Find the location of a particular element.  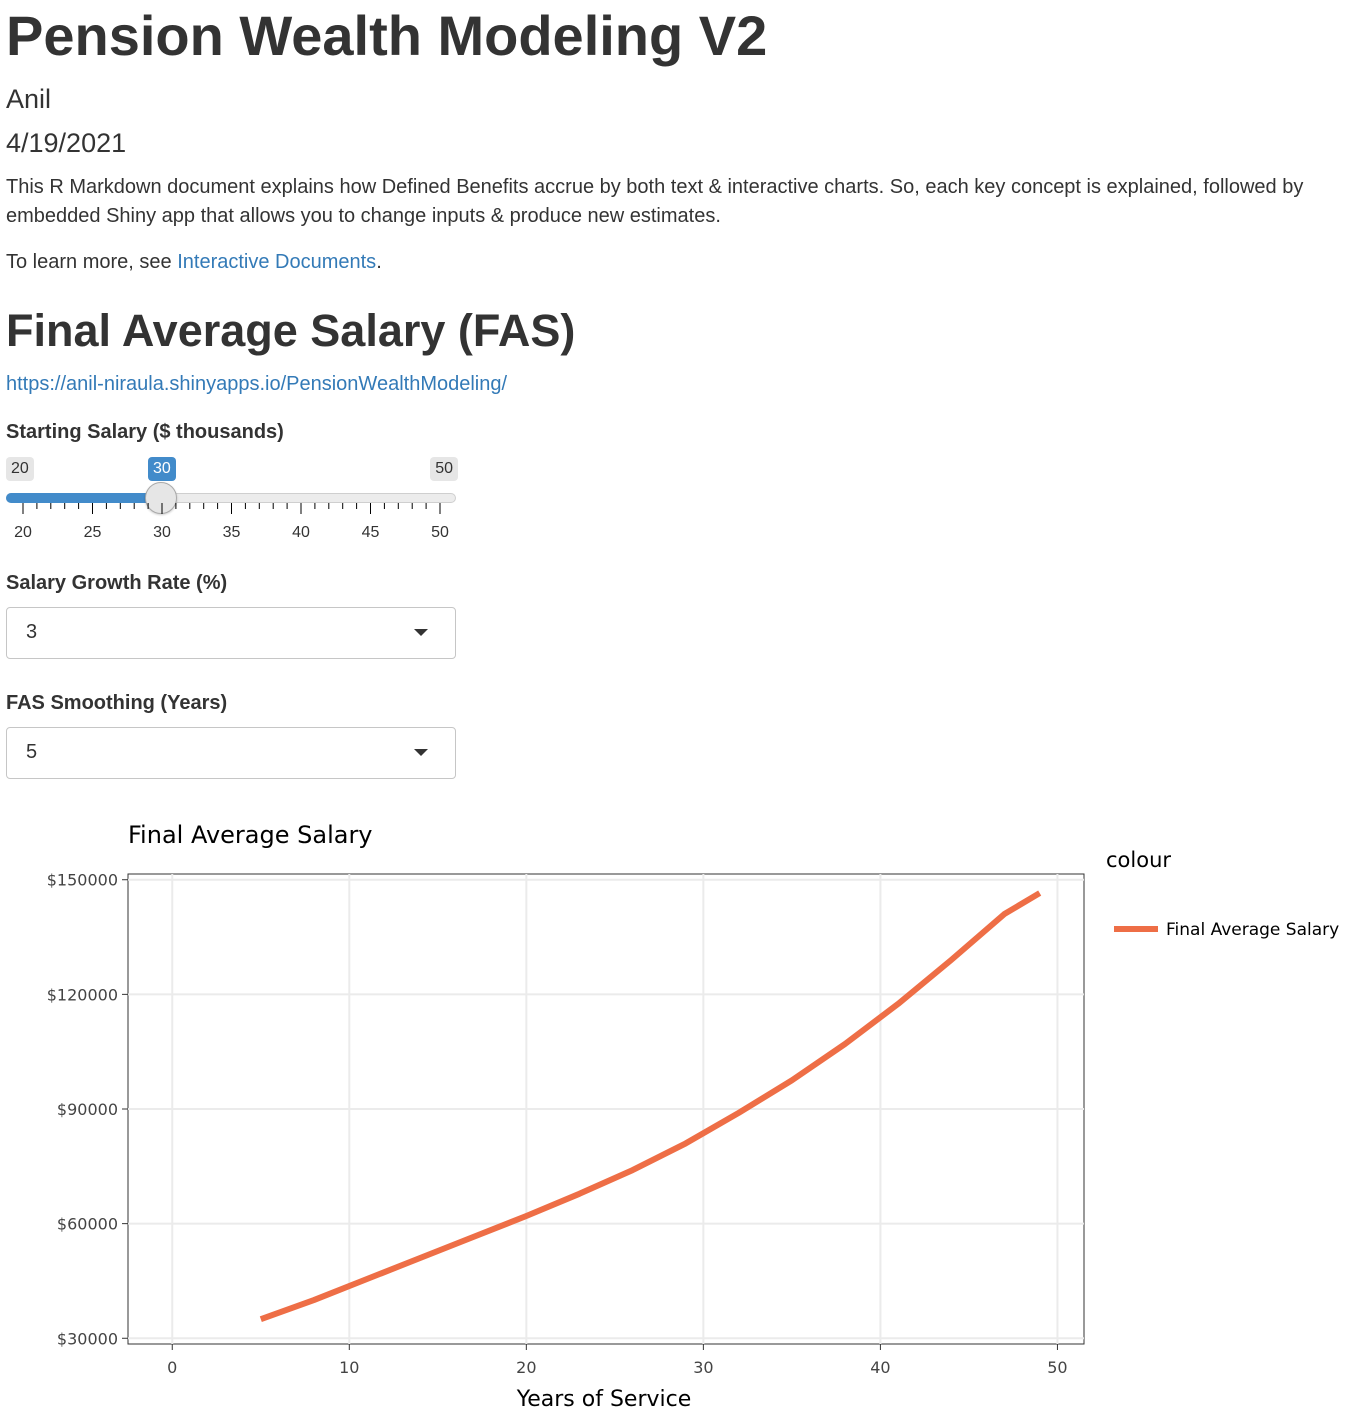

y-tick-label: $60000 is located at coordinates (87, 1224).